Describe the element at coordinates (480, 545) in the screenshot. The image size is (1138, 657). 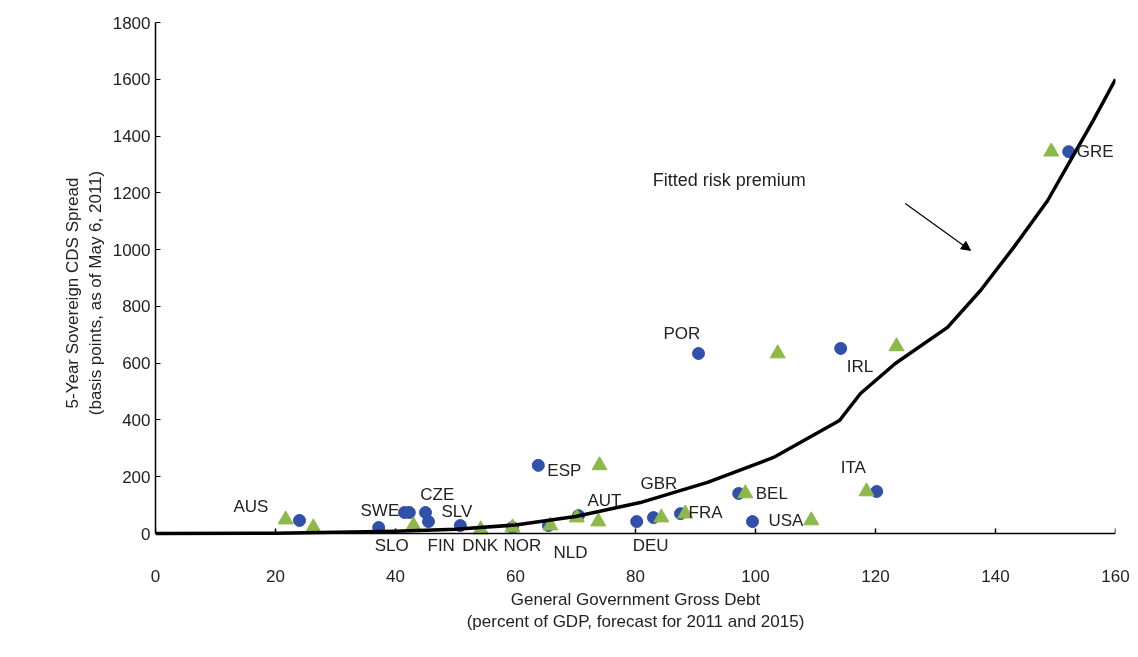
I see `annotation: DNK` at that location.